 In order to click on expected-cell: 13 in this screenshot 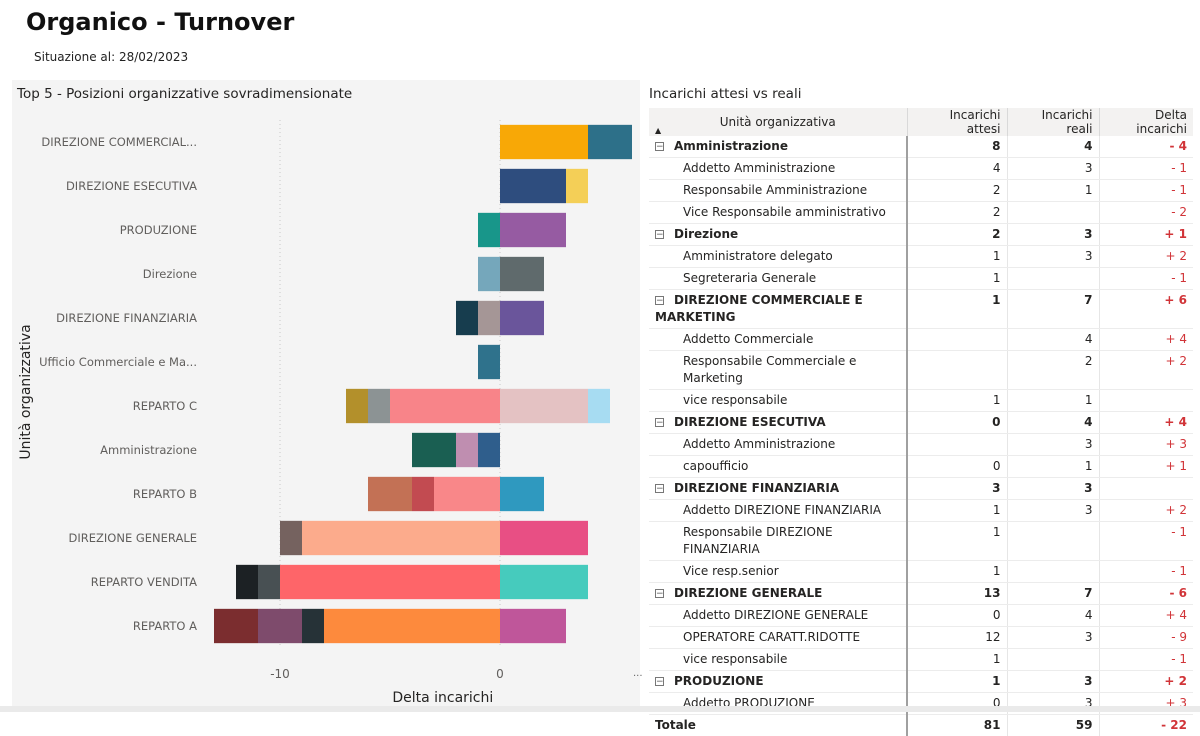, I will do `click(957, 594)`.